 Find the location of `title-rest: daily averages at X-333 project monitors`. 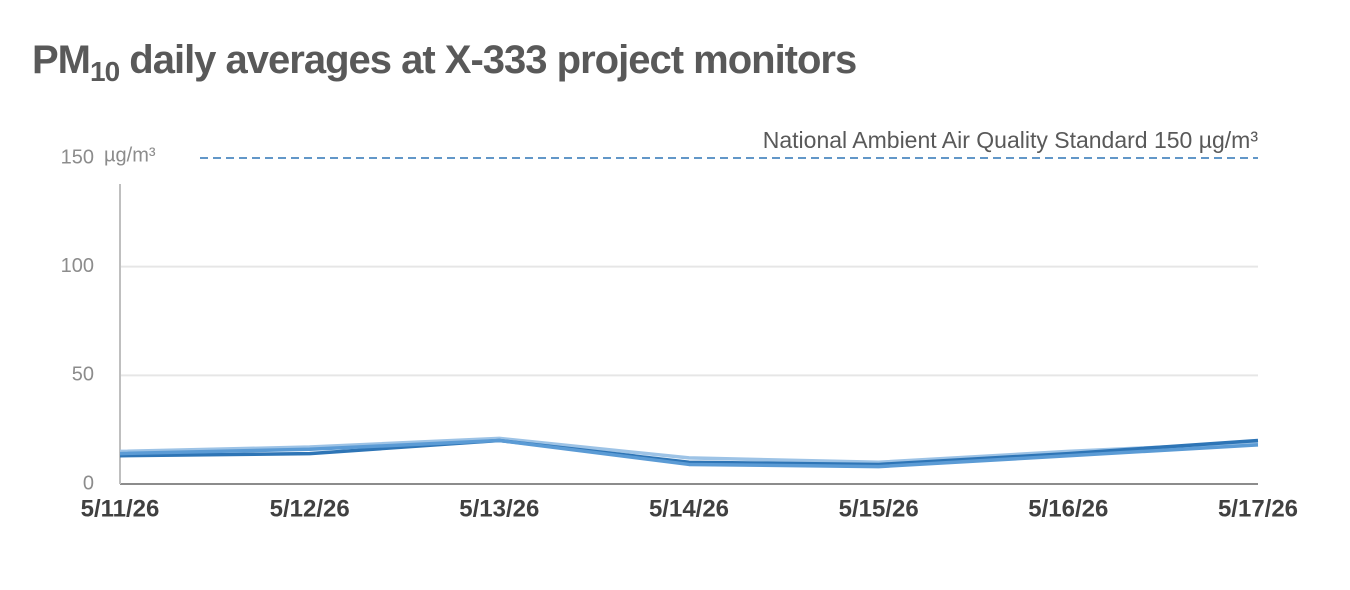

title-rest: daily averages at X-333 project monitors is located at coordinates (487, 60).